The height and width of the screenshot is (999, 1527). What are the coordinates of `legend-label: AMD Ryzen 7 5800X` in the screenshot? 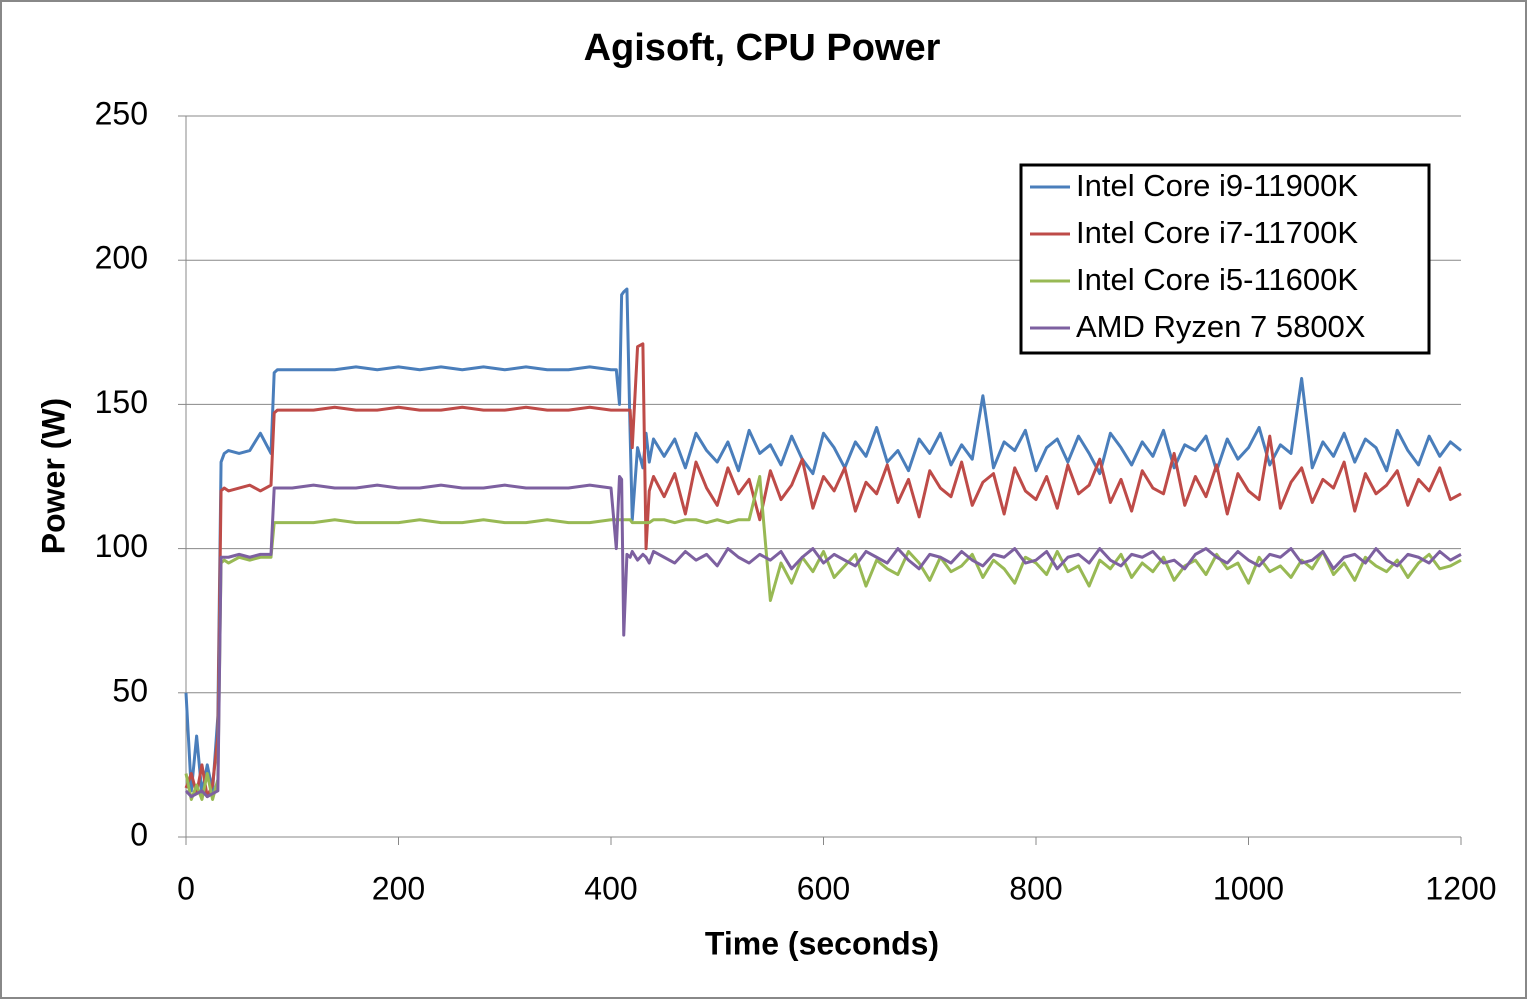 It's located at (1221, 326).